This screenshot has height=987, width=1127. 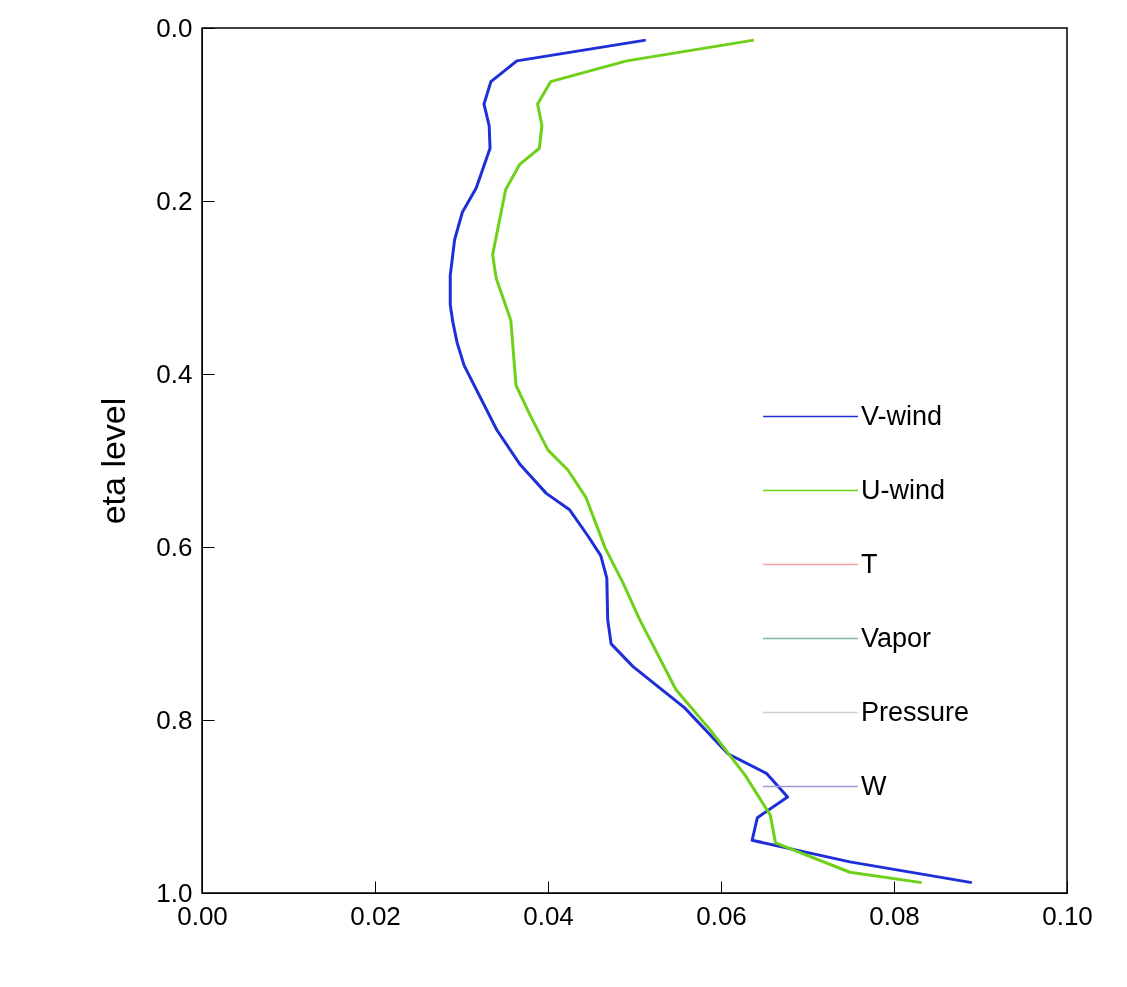 What do you see at coordinates (869, 563) in the screenshot?
I see `legend-label: T` at bounding box center [869, 563].